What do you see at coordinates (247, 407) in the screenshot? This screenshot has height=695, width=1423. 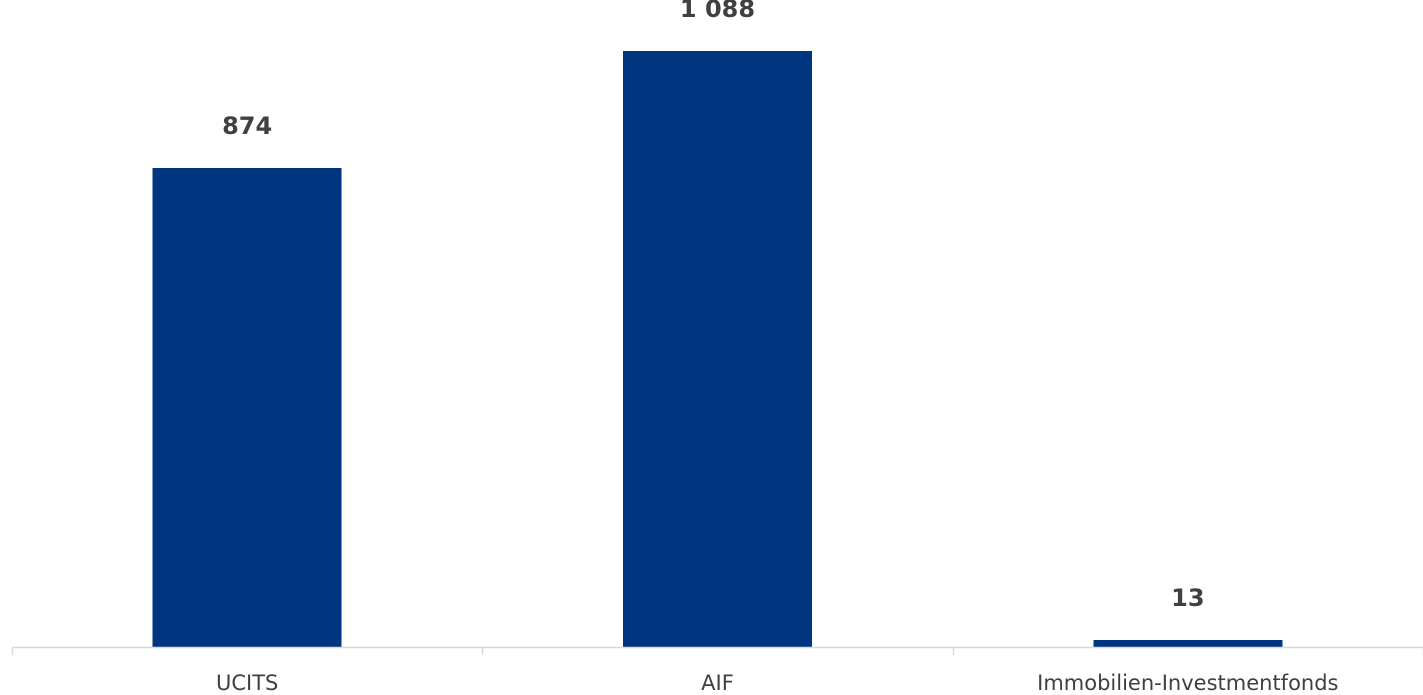 I see `bar-ucits` at bounding box center [247, 407].